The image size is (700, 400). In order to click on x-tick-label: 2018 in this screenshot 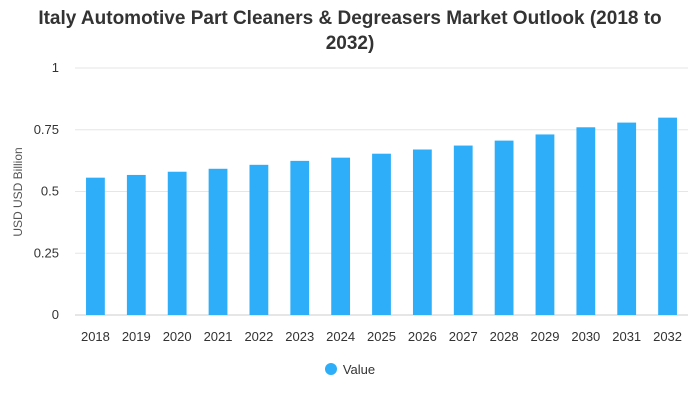, I will do `click(95, 336)`.